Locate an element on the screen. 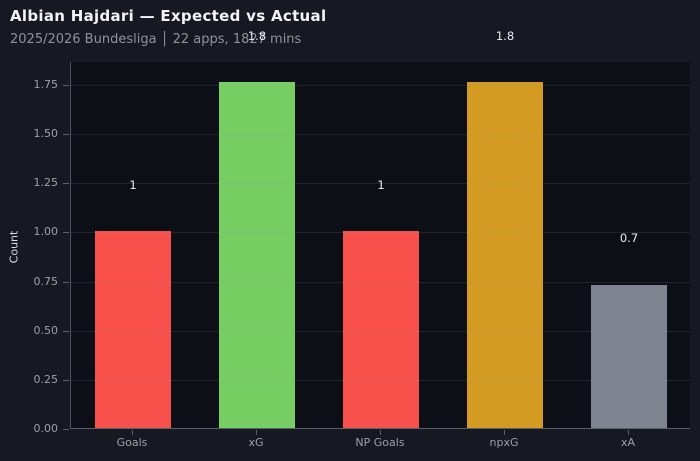 The image size is (700, 461). bar-xa is located at coordinates (629, 356).